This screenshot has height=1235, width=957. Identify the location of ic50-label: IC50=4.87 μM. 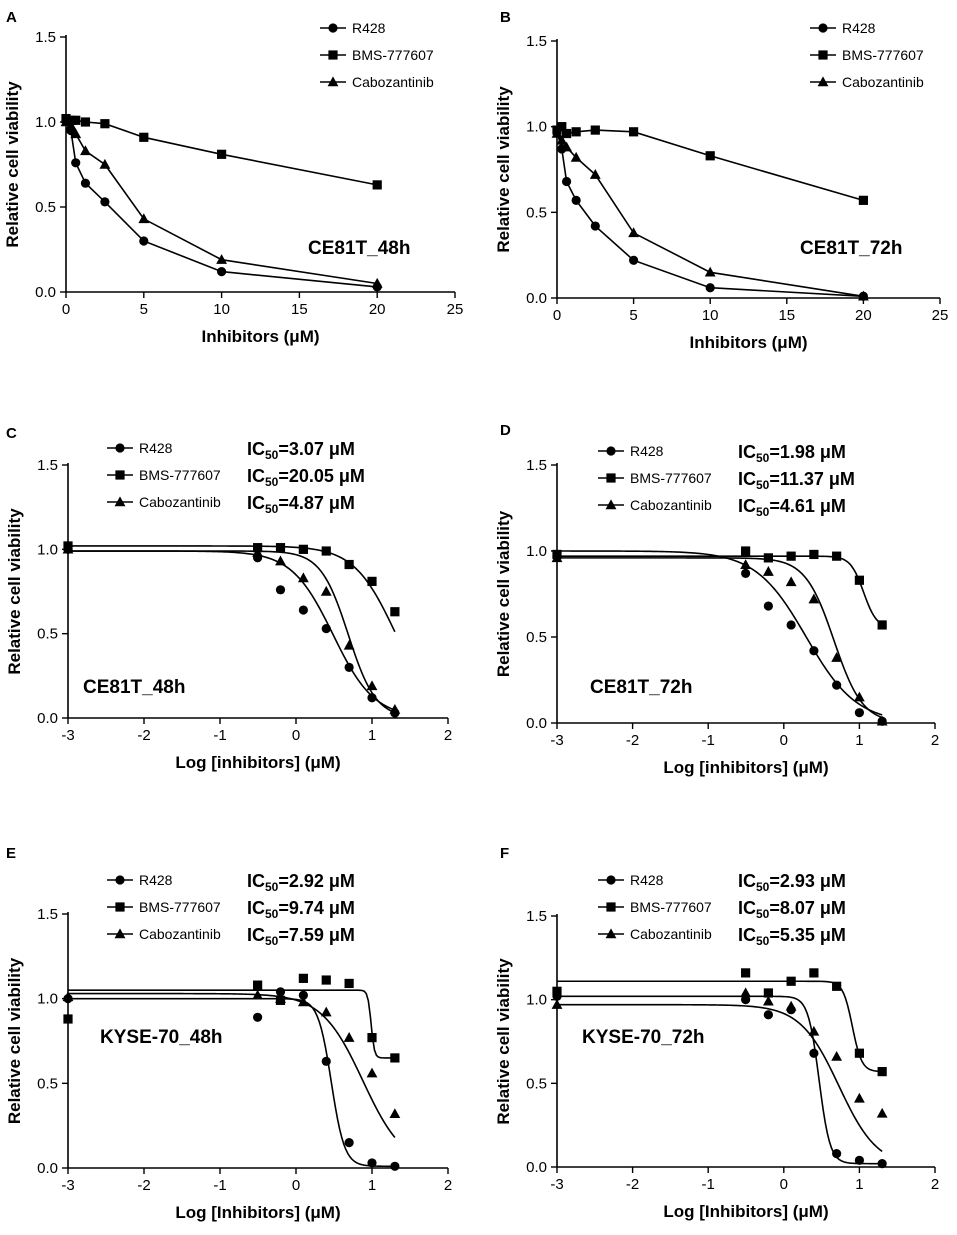
(301, 504).